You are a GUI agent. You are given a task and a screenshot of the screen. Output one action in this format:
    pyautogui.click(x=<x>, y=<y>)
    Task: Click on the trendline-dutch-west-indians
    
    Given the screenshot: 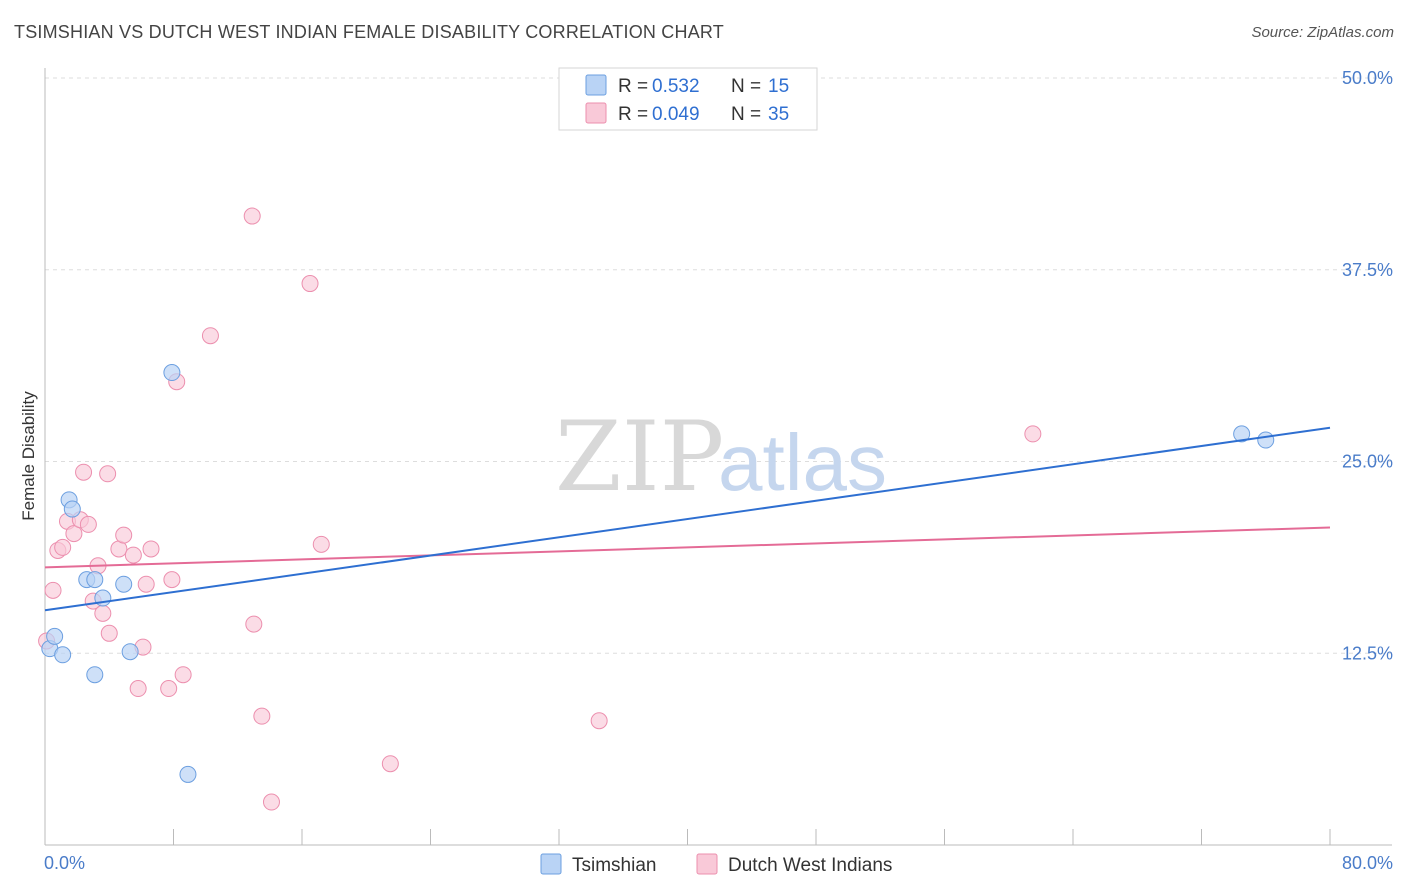 What is the action you would take?
    pyautogui.click(x=687, y=547)
    